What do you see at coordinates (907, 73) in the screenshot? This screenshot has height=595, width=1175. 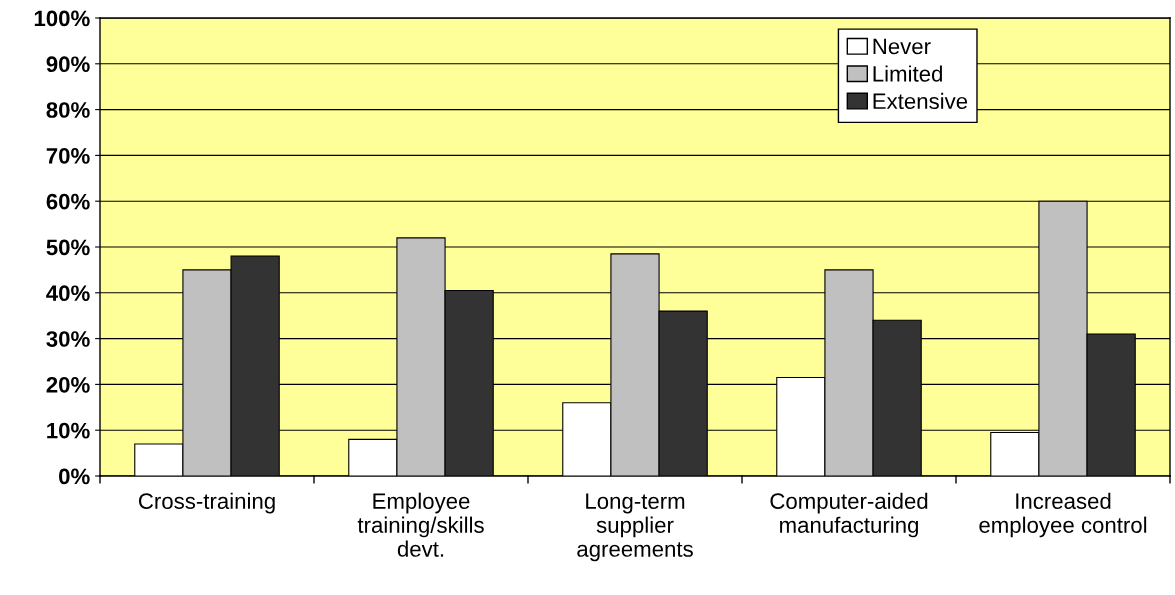 I see `legend-label: Limited` at bounding box center [907, 73].